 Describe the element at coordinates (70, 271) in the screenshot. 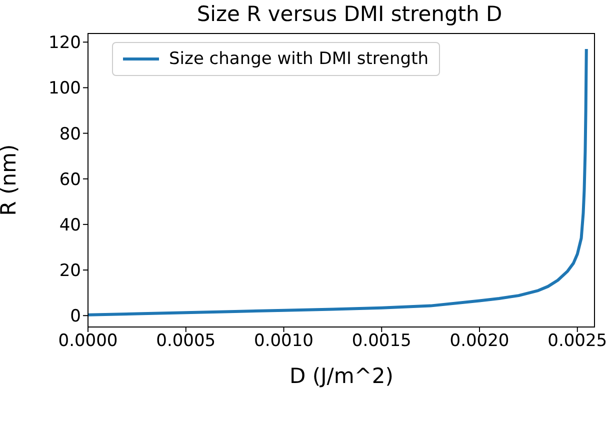

I see `y-tick-label: 20` at that location.